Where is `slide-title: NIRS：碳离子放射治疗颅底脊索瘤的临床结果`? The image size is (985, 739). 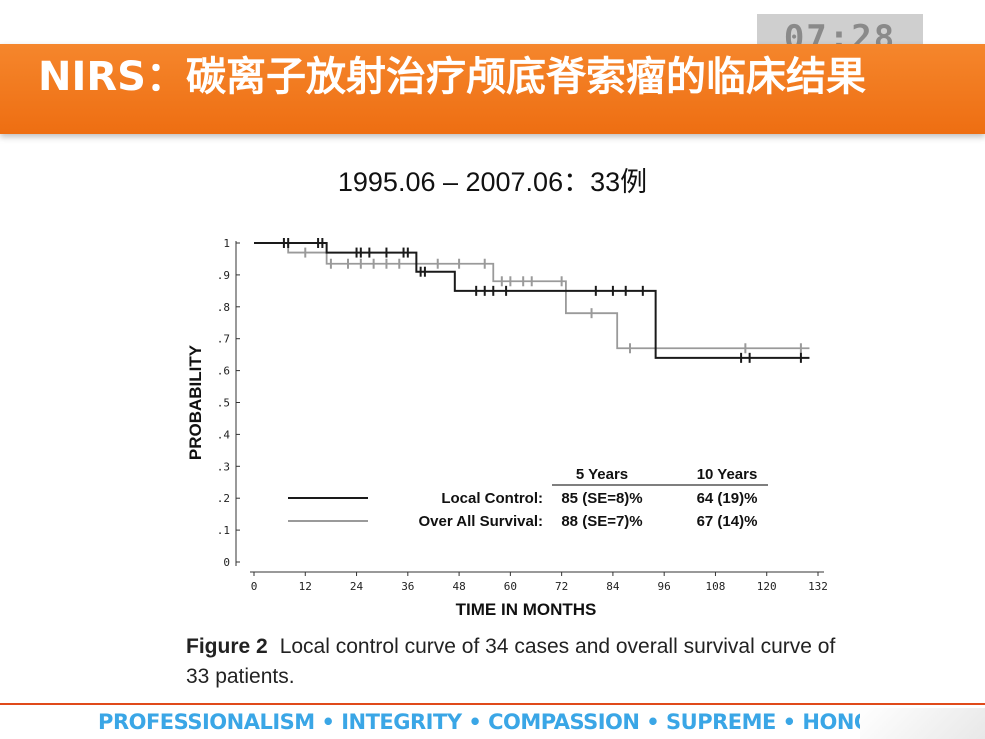 slide-title: NIRS：碳离子放射治疗颅底脊索瘤的临床结果 is located at coordinates (452, 77).